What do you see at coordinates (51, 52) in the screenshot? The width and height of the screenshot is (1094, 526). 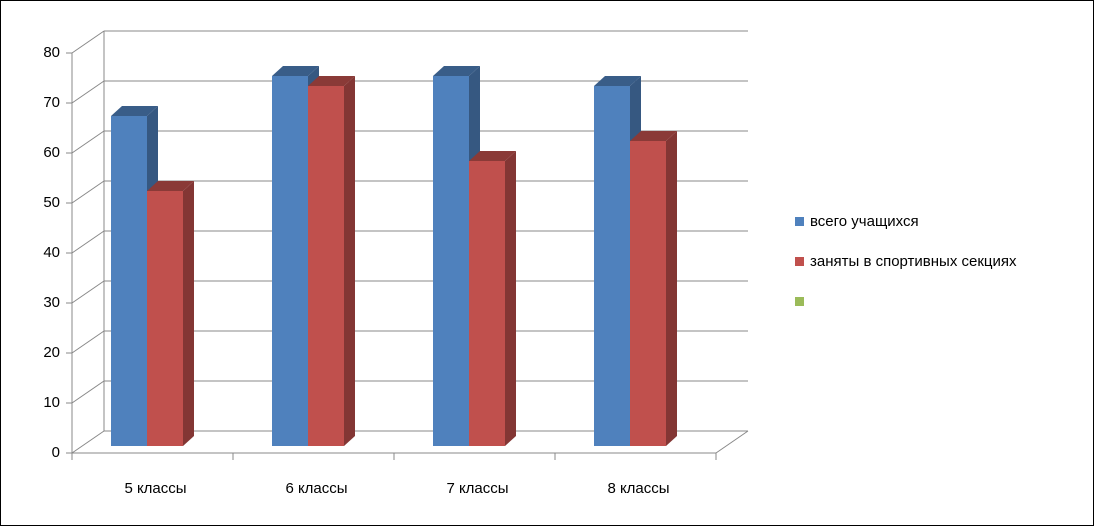 I see `y-tick-label: 80` at bounding box center [51, 52].